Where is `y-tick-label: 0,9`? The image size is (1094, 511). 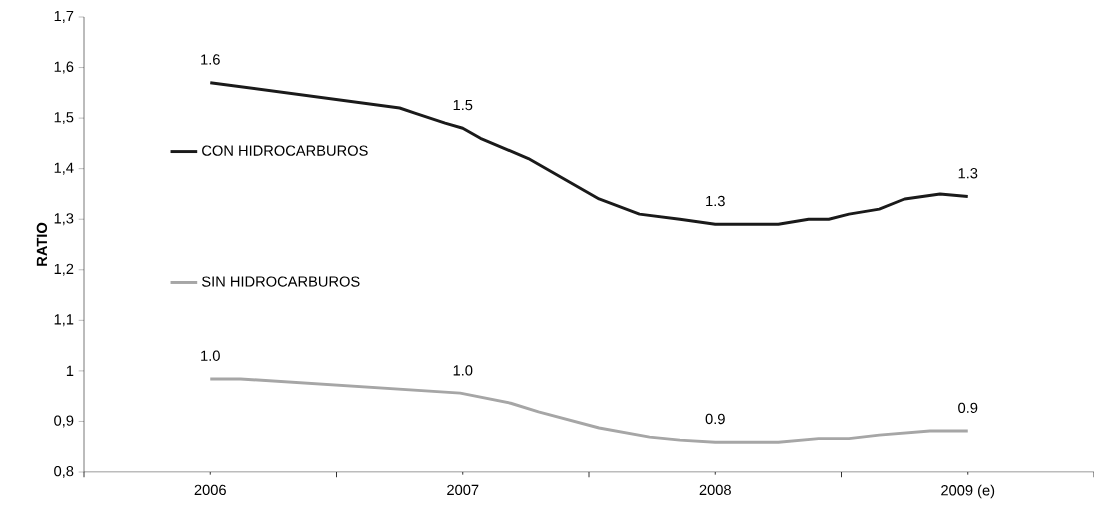
y-tick-label: 0,9 is located at coordinates (64, 421).